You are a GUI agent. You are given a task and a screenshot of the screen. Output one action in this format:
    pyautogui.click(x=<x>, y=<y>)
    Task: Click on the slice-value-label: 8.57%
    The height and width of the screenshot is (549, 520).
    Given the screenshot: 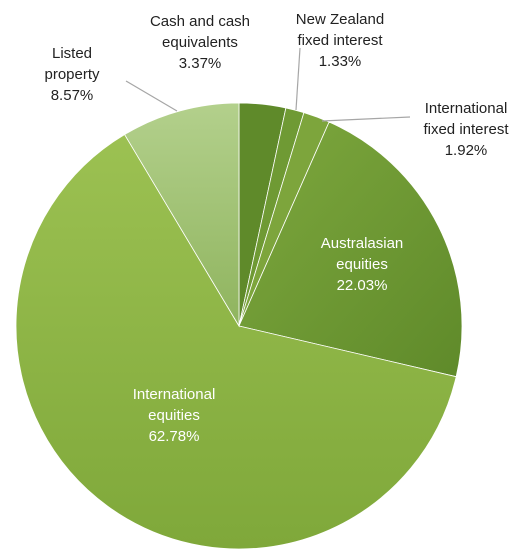 What is the action you would take?
    pyautogui.click(x=72, y=95)
    